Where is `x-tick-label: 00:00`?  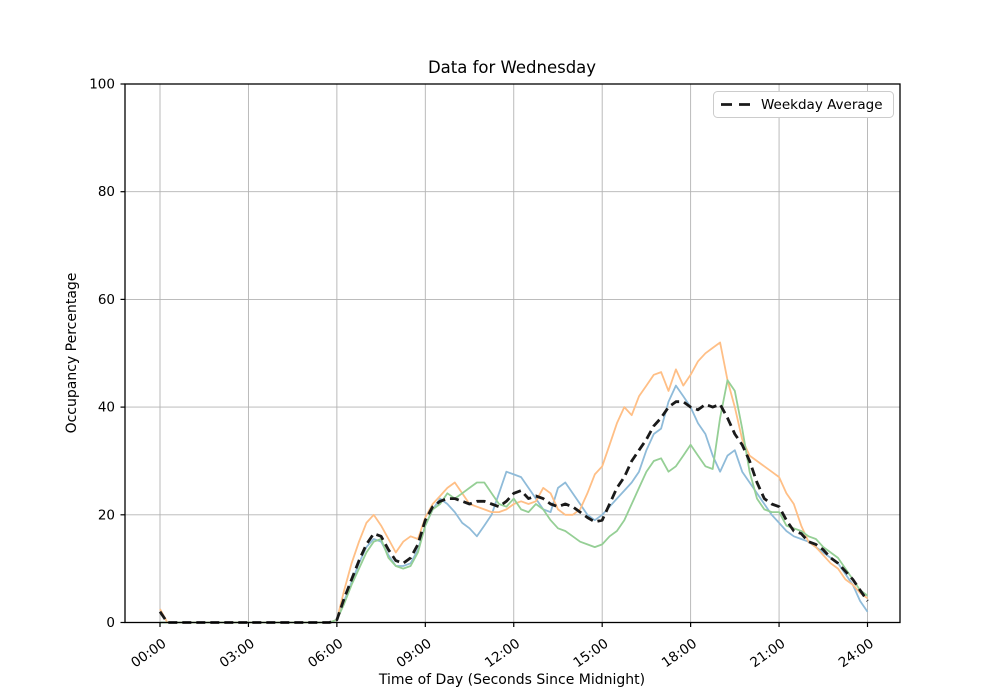 x-tick-label: 00:00 is located at coordinates (148, 653).